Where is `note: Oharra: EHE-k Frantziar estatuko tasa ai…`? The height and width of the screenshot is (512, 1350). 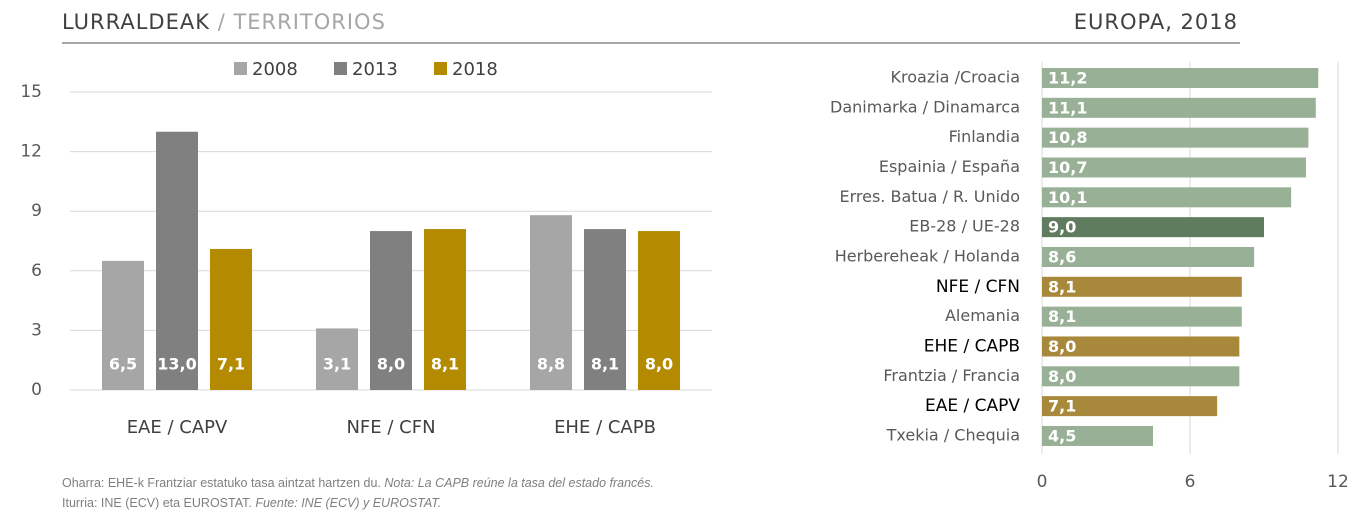
note: Oharra: EHE-k Frantziar estatuko tasa ai… is located at coordinates (358, 483).